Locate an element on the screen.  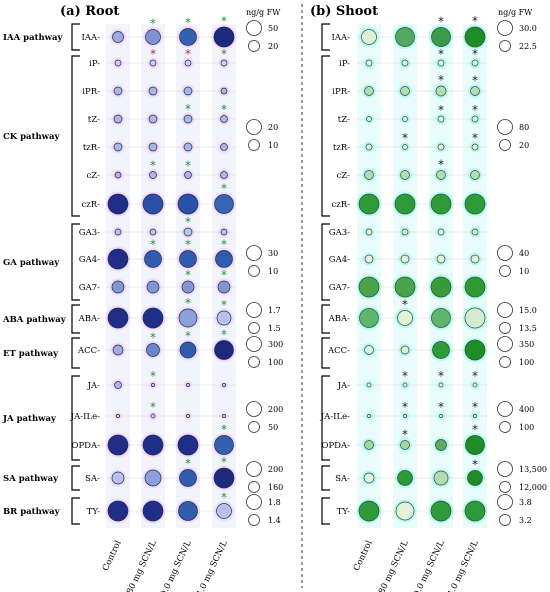
shoot-legend-value-small: 12,000 is located at coordinates (533, 487).